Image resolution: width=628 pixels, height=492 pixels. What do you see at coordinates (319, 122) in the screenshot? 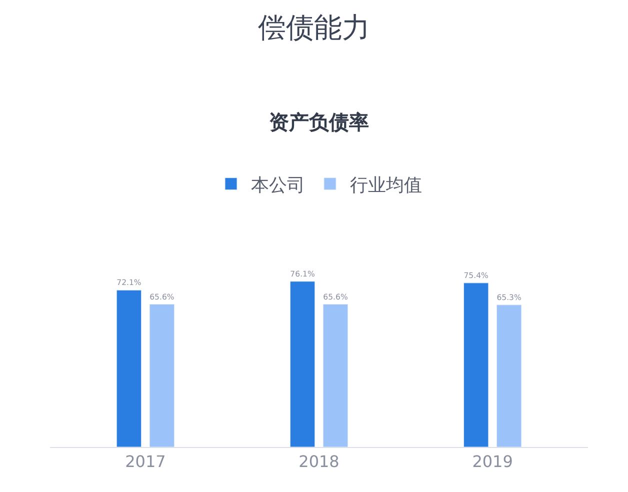
I see `chart-subtitle: 资产负债率` at bounding box center [319, 122].